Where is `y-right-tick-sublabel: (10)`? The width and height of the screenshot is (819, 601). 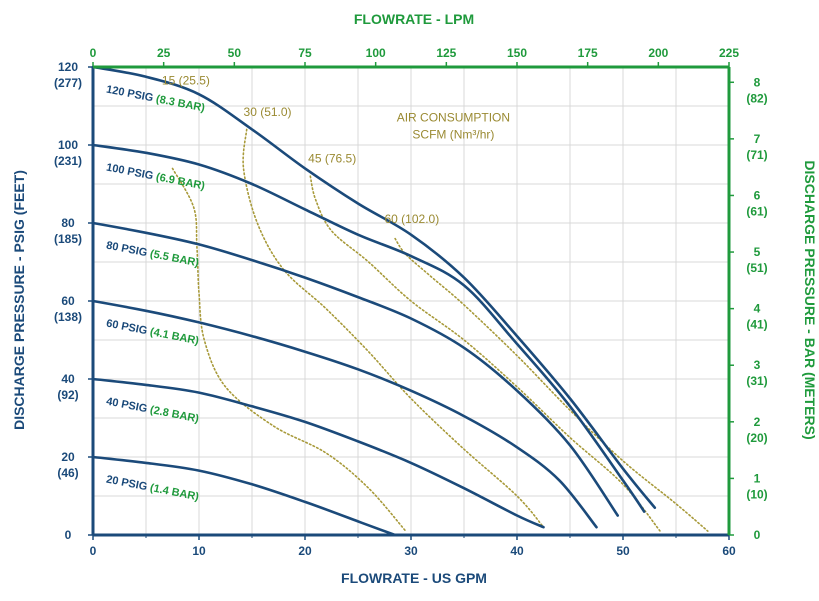
y-right-tick-sublabel: (10) is located at coordinates (756, 494).